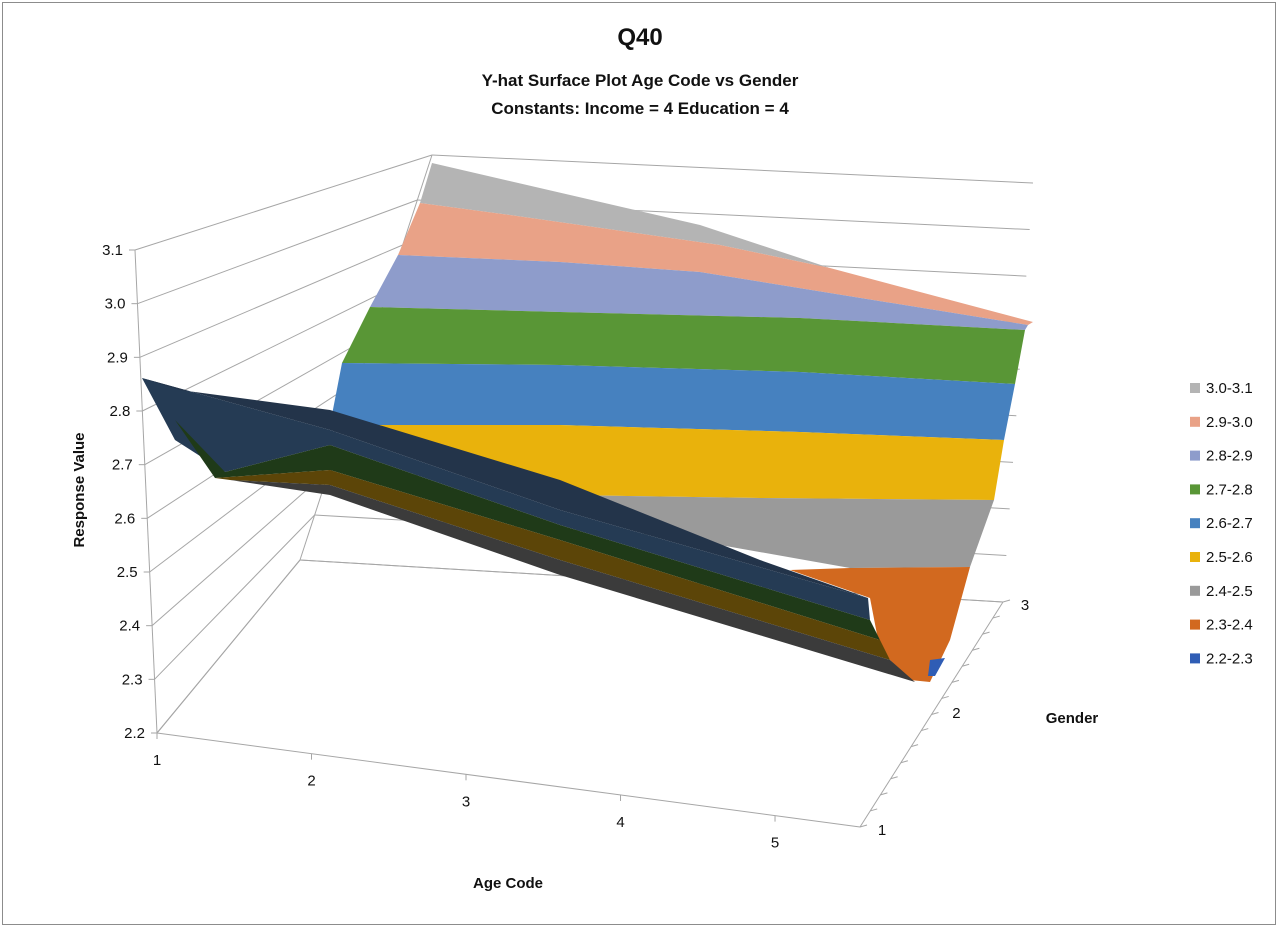 The image size is (1280, 929). I want to click on z-tick-label: 2.2, so click(134, 733).